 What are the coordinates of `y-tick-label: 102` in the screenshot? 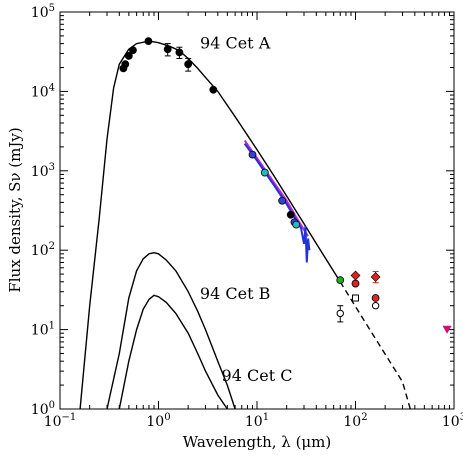 It's located at (43, 250).